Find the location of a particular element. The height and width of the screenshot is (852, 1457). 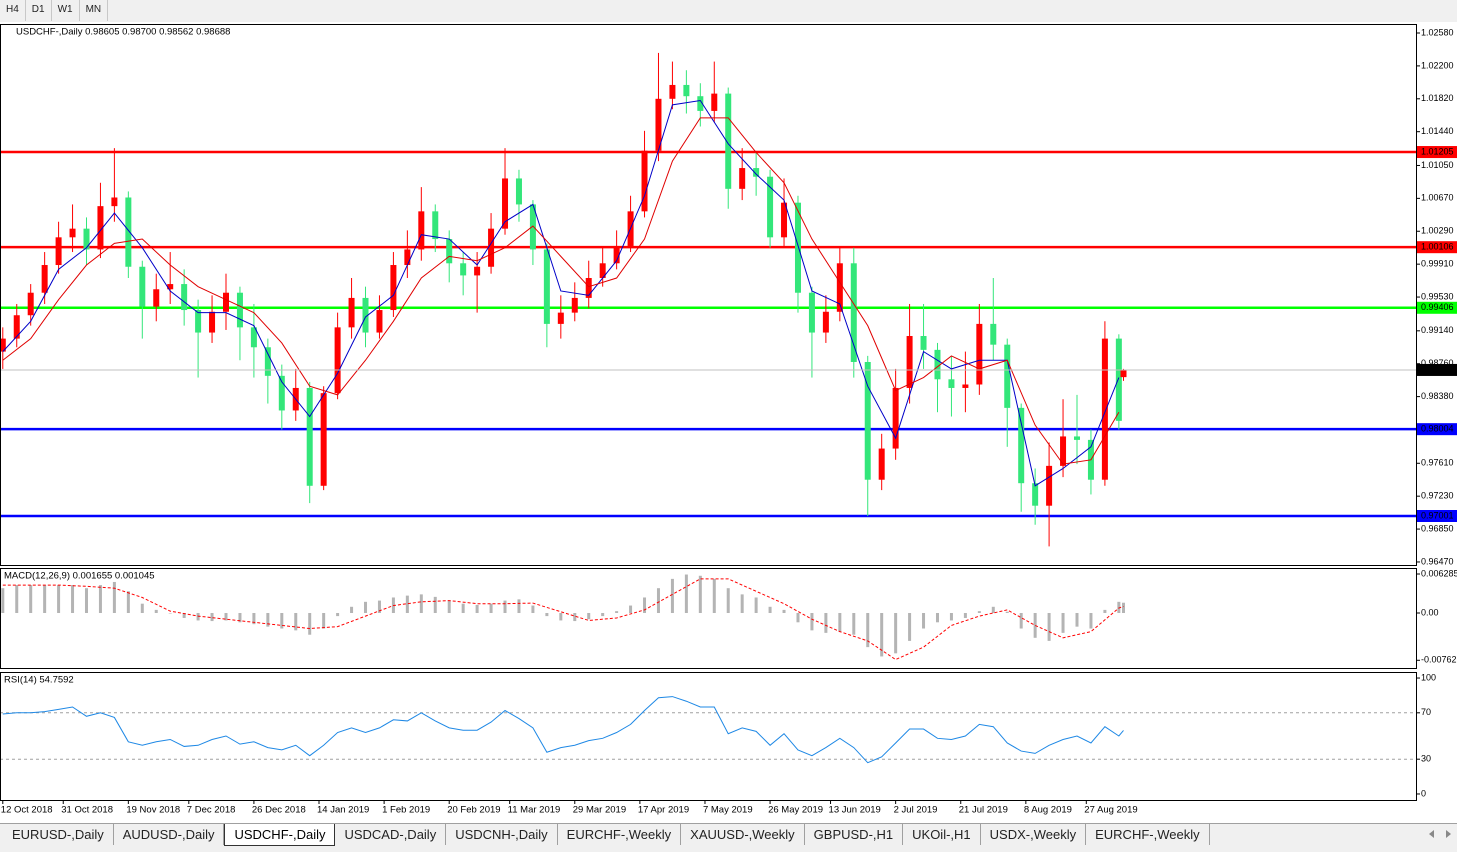

current-price-tag is located at coordinates (1437, 369).